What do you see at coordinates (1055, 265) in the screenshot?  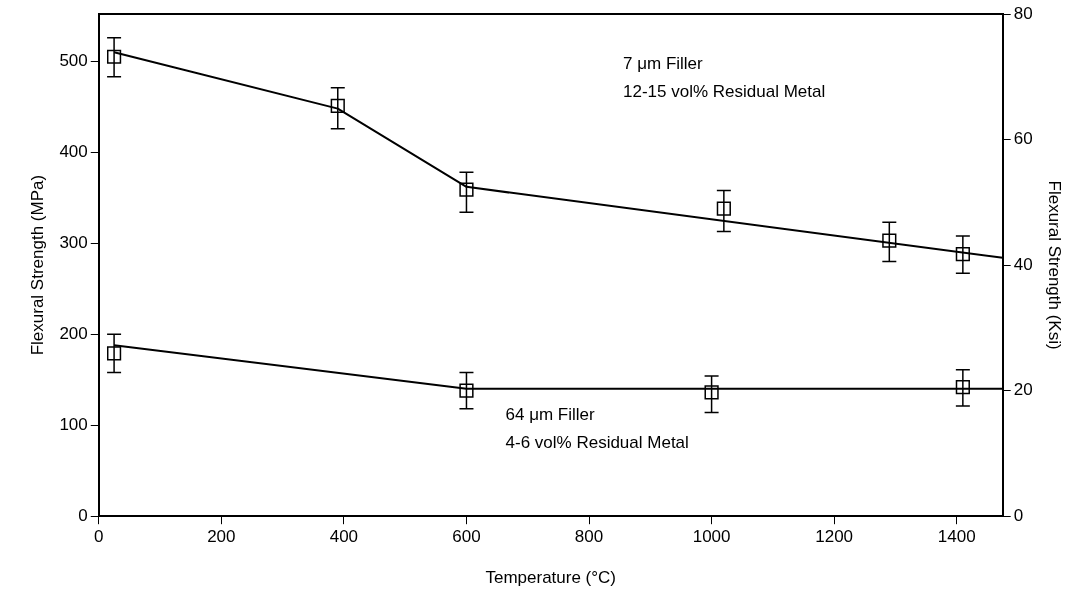 I see `y2-axis-title: Flexural Strength (Ksi)` at bounding box center [1055, 265].